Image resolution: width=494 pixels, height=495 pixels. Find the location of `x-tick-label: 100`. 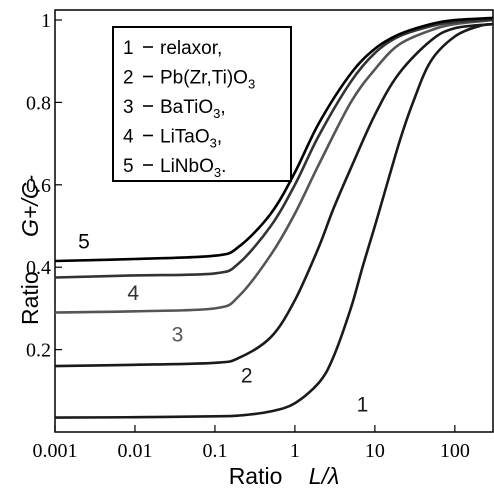

x-tick-label: 100 is located at coordinates (455, 451).